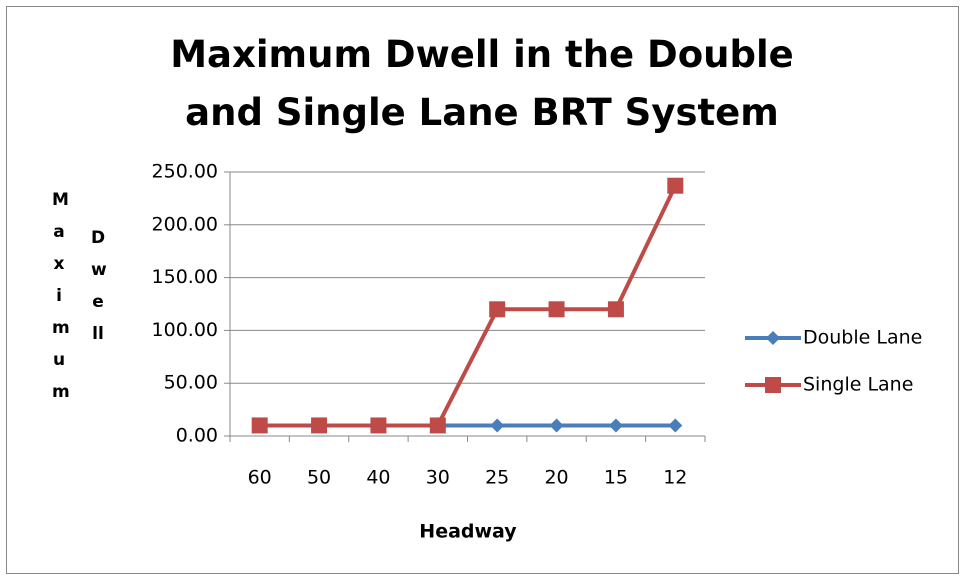  Describe the element at coordinates (185, 330) in the screenshot. I see `y-tick-label: 100.00` at that location.